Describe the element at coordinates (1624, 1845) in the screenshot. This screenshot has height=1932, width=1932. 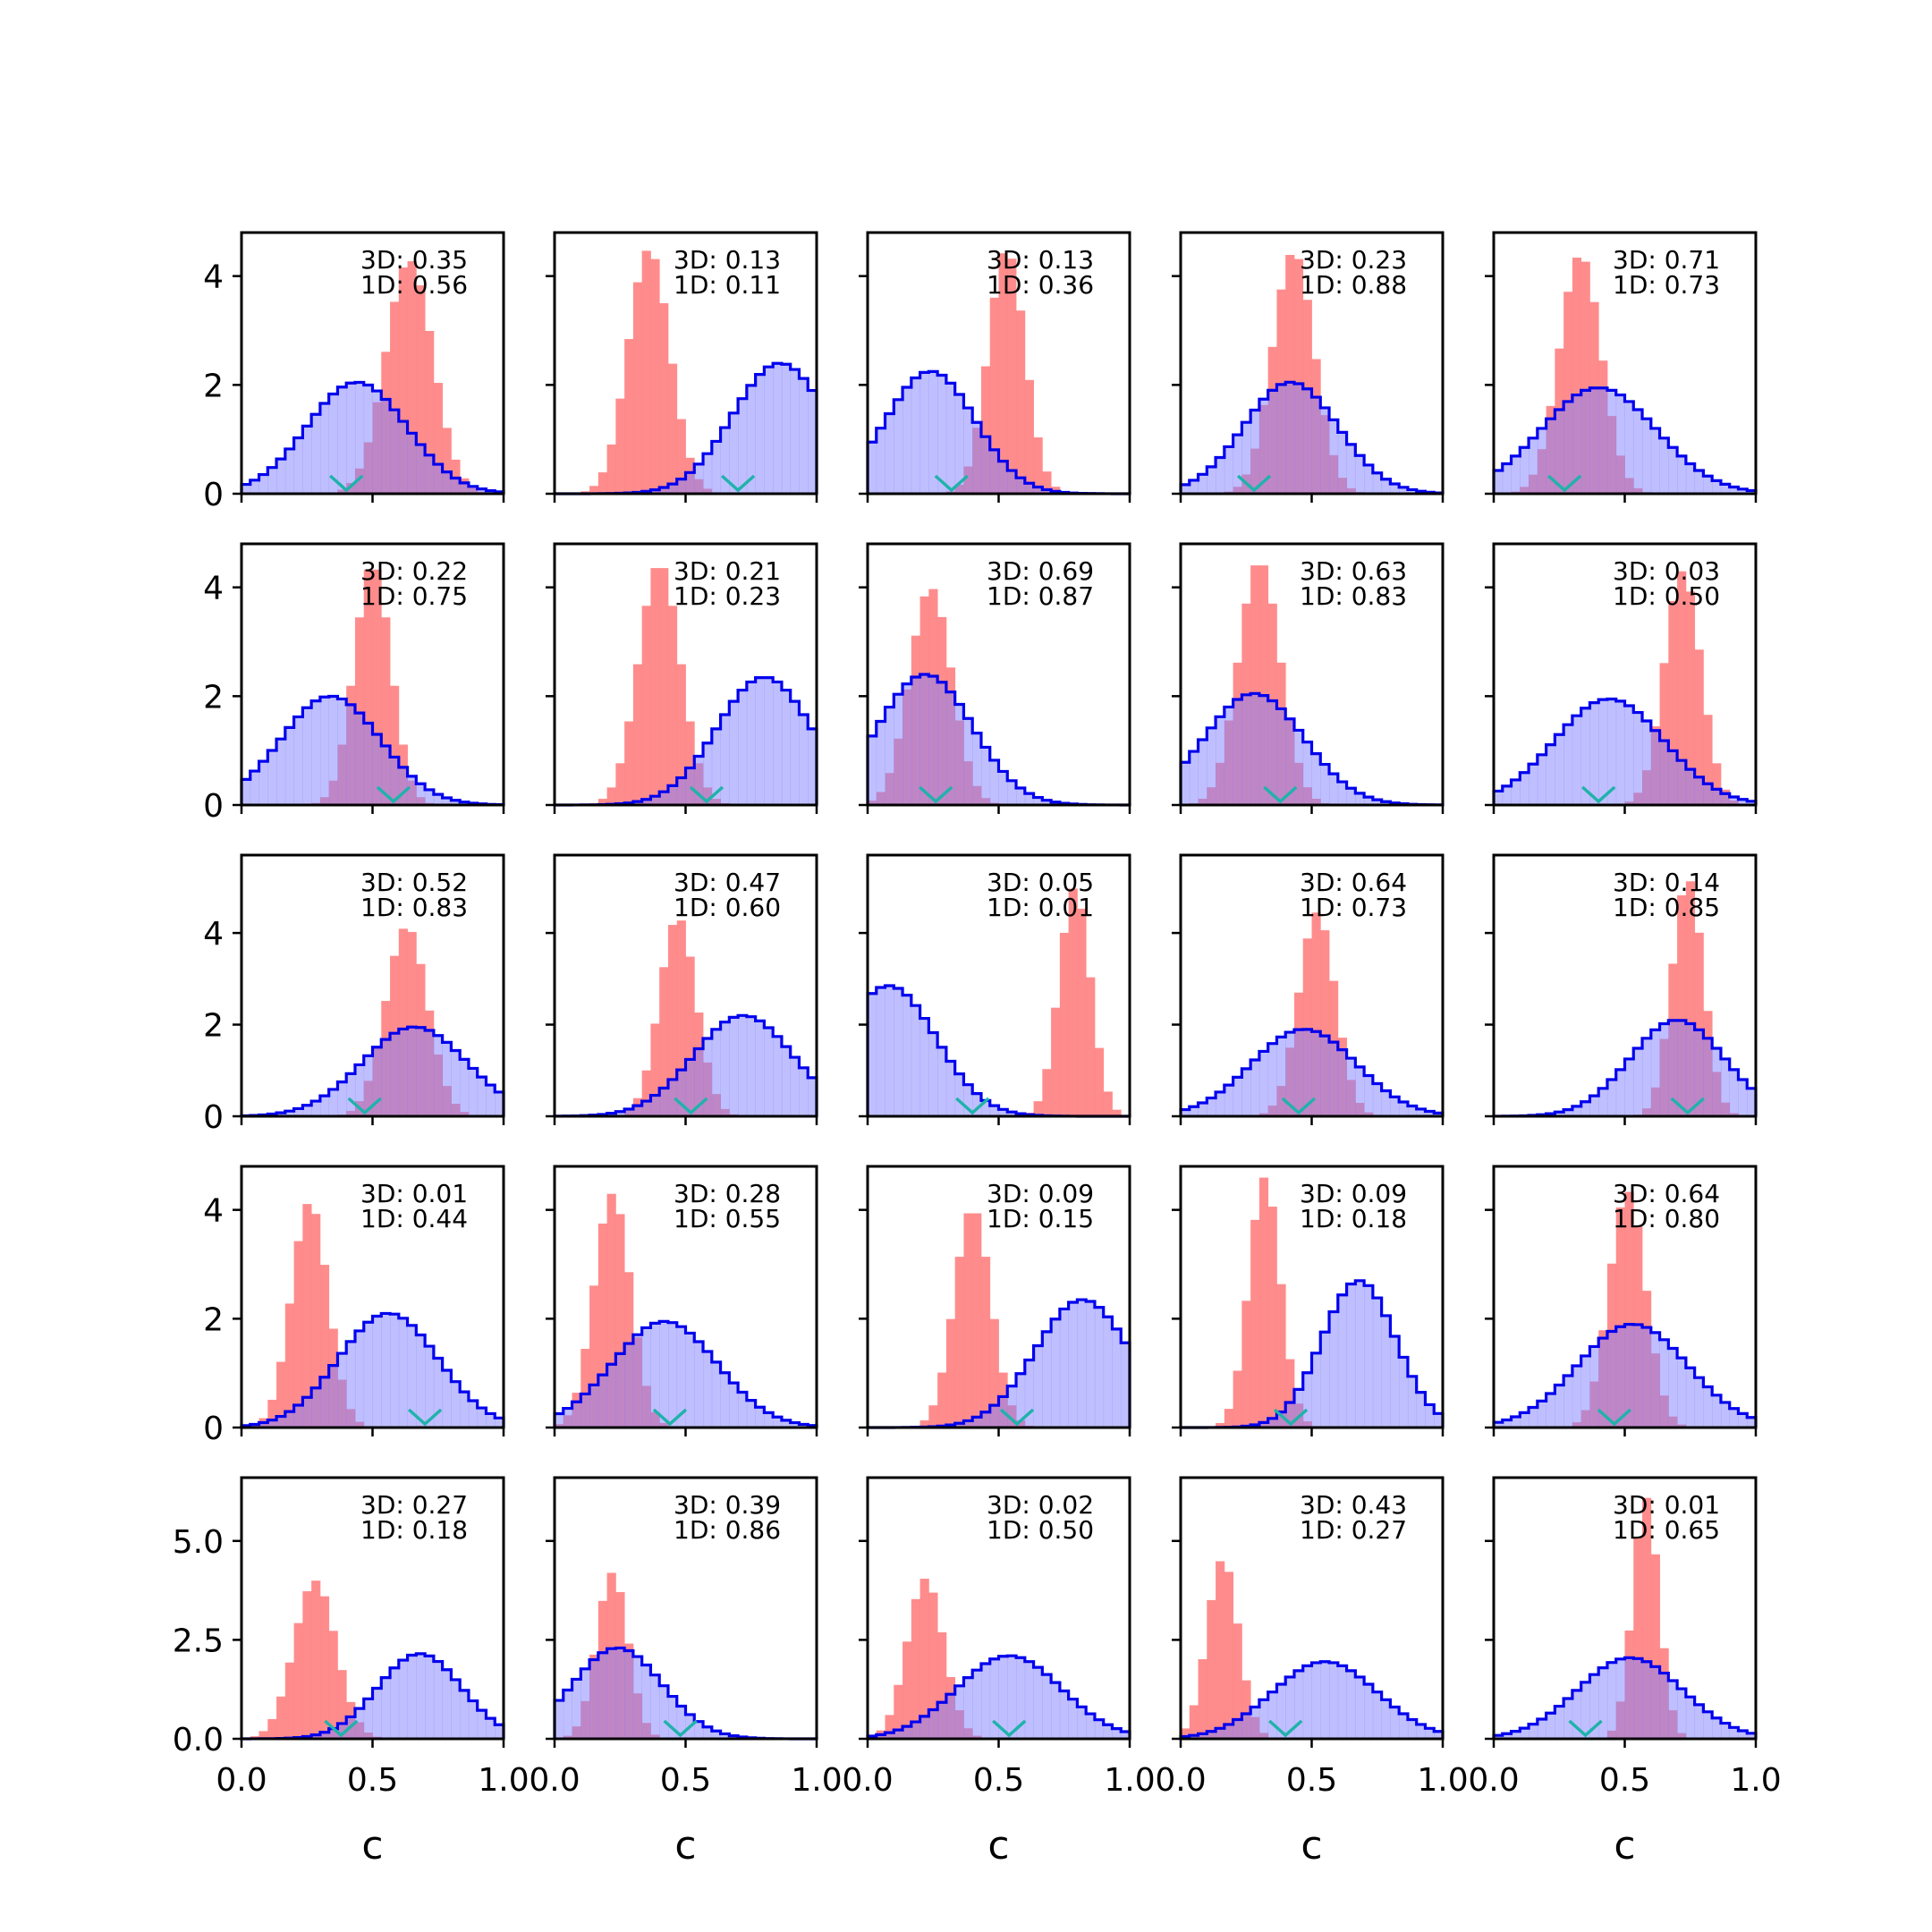
I see `x-axis-label: c` at that location.